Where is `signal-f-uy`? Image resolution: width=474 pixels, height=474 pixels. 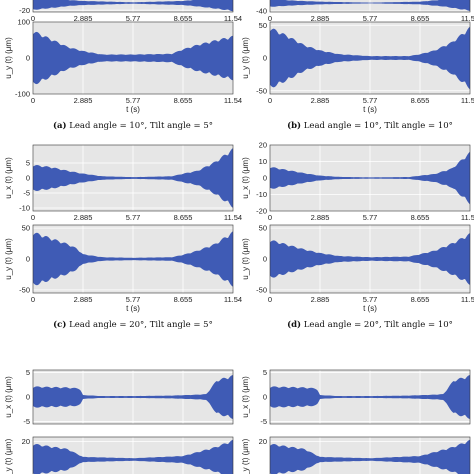
signal-f-uy is located at coordinates (370, 456).